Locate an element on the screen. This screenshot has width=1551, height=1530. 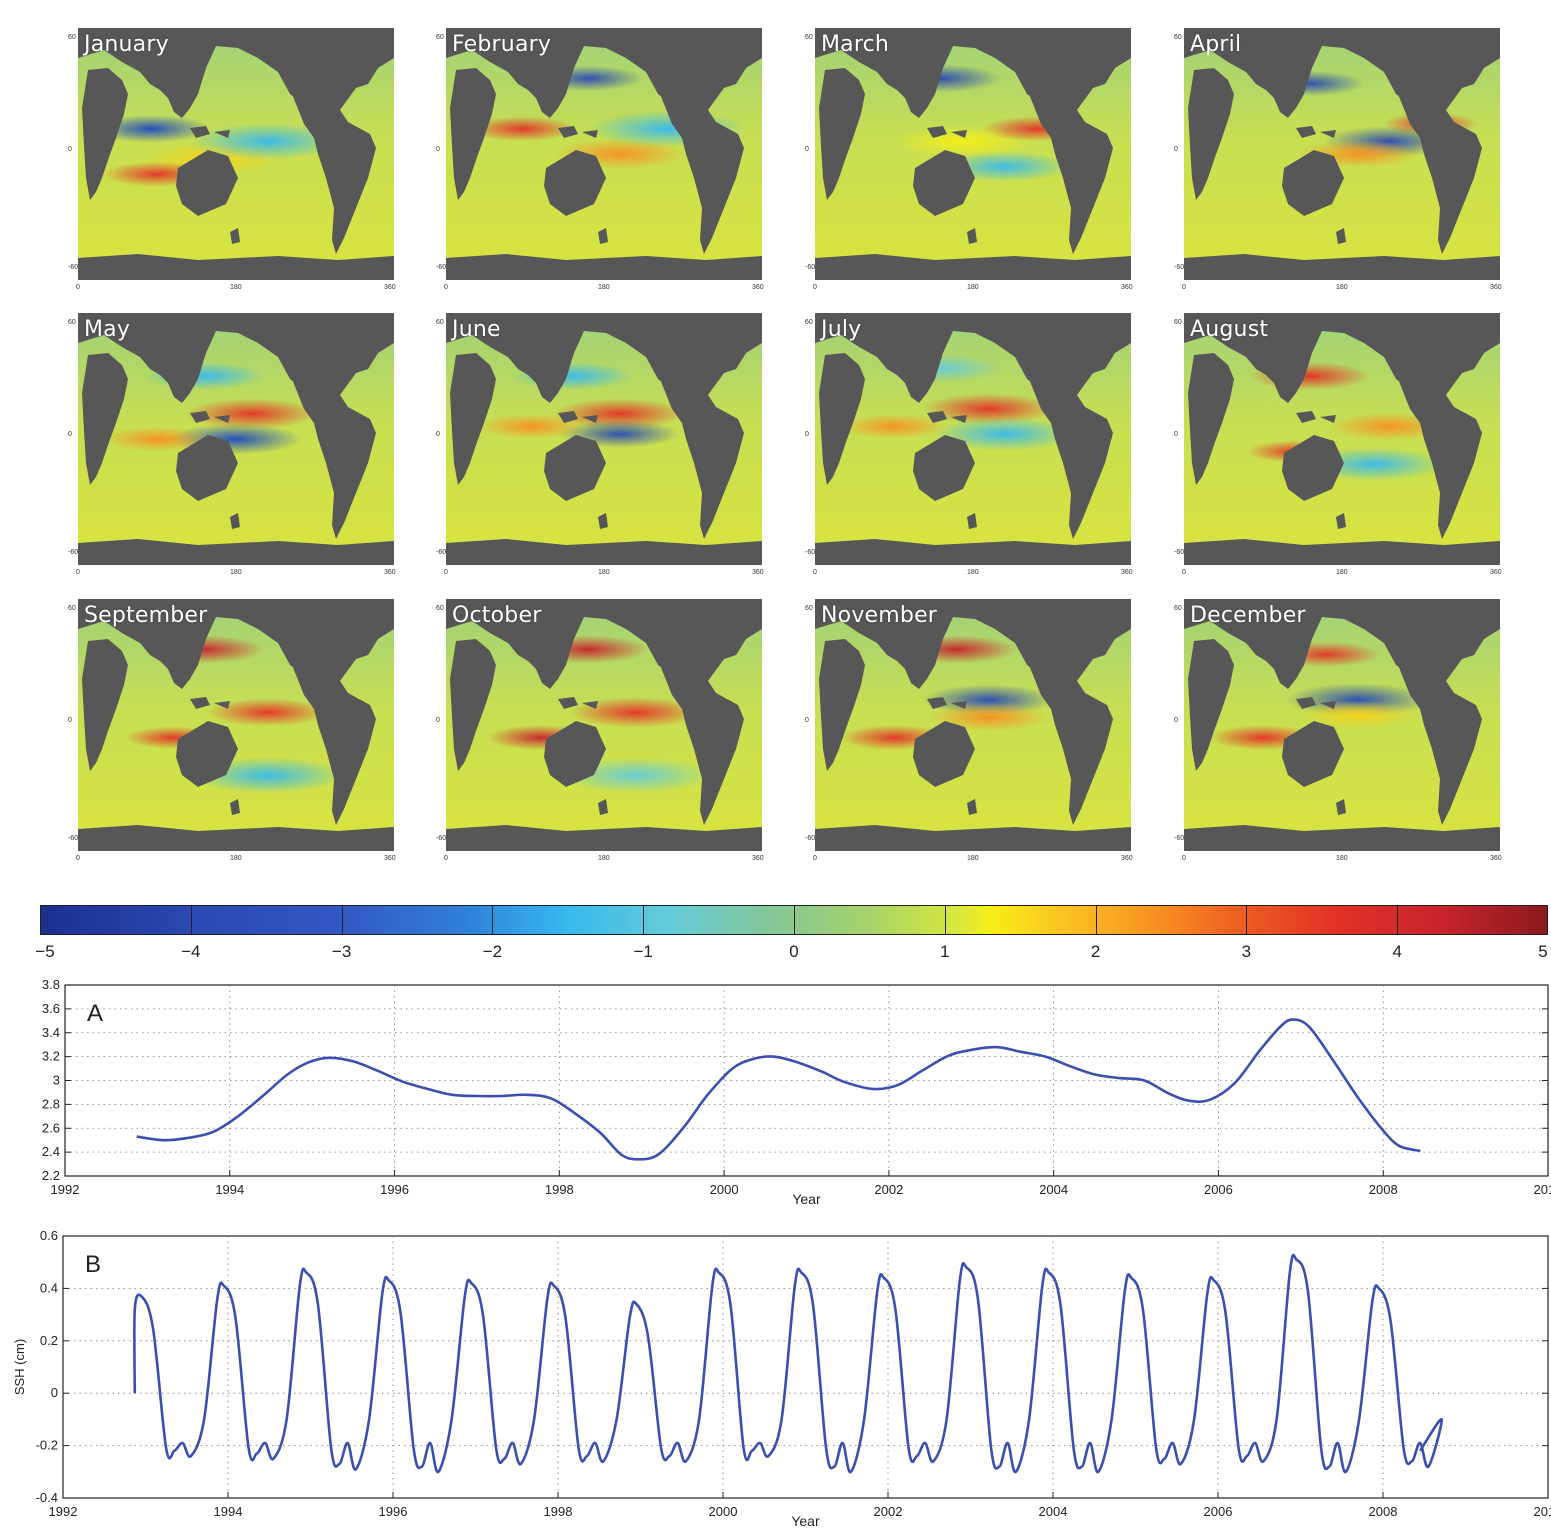
y-tick-label: -0.4 is located at coordinates (47, 1497).